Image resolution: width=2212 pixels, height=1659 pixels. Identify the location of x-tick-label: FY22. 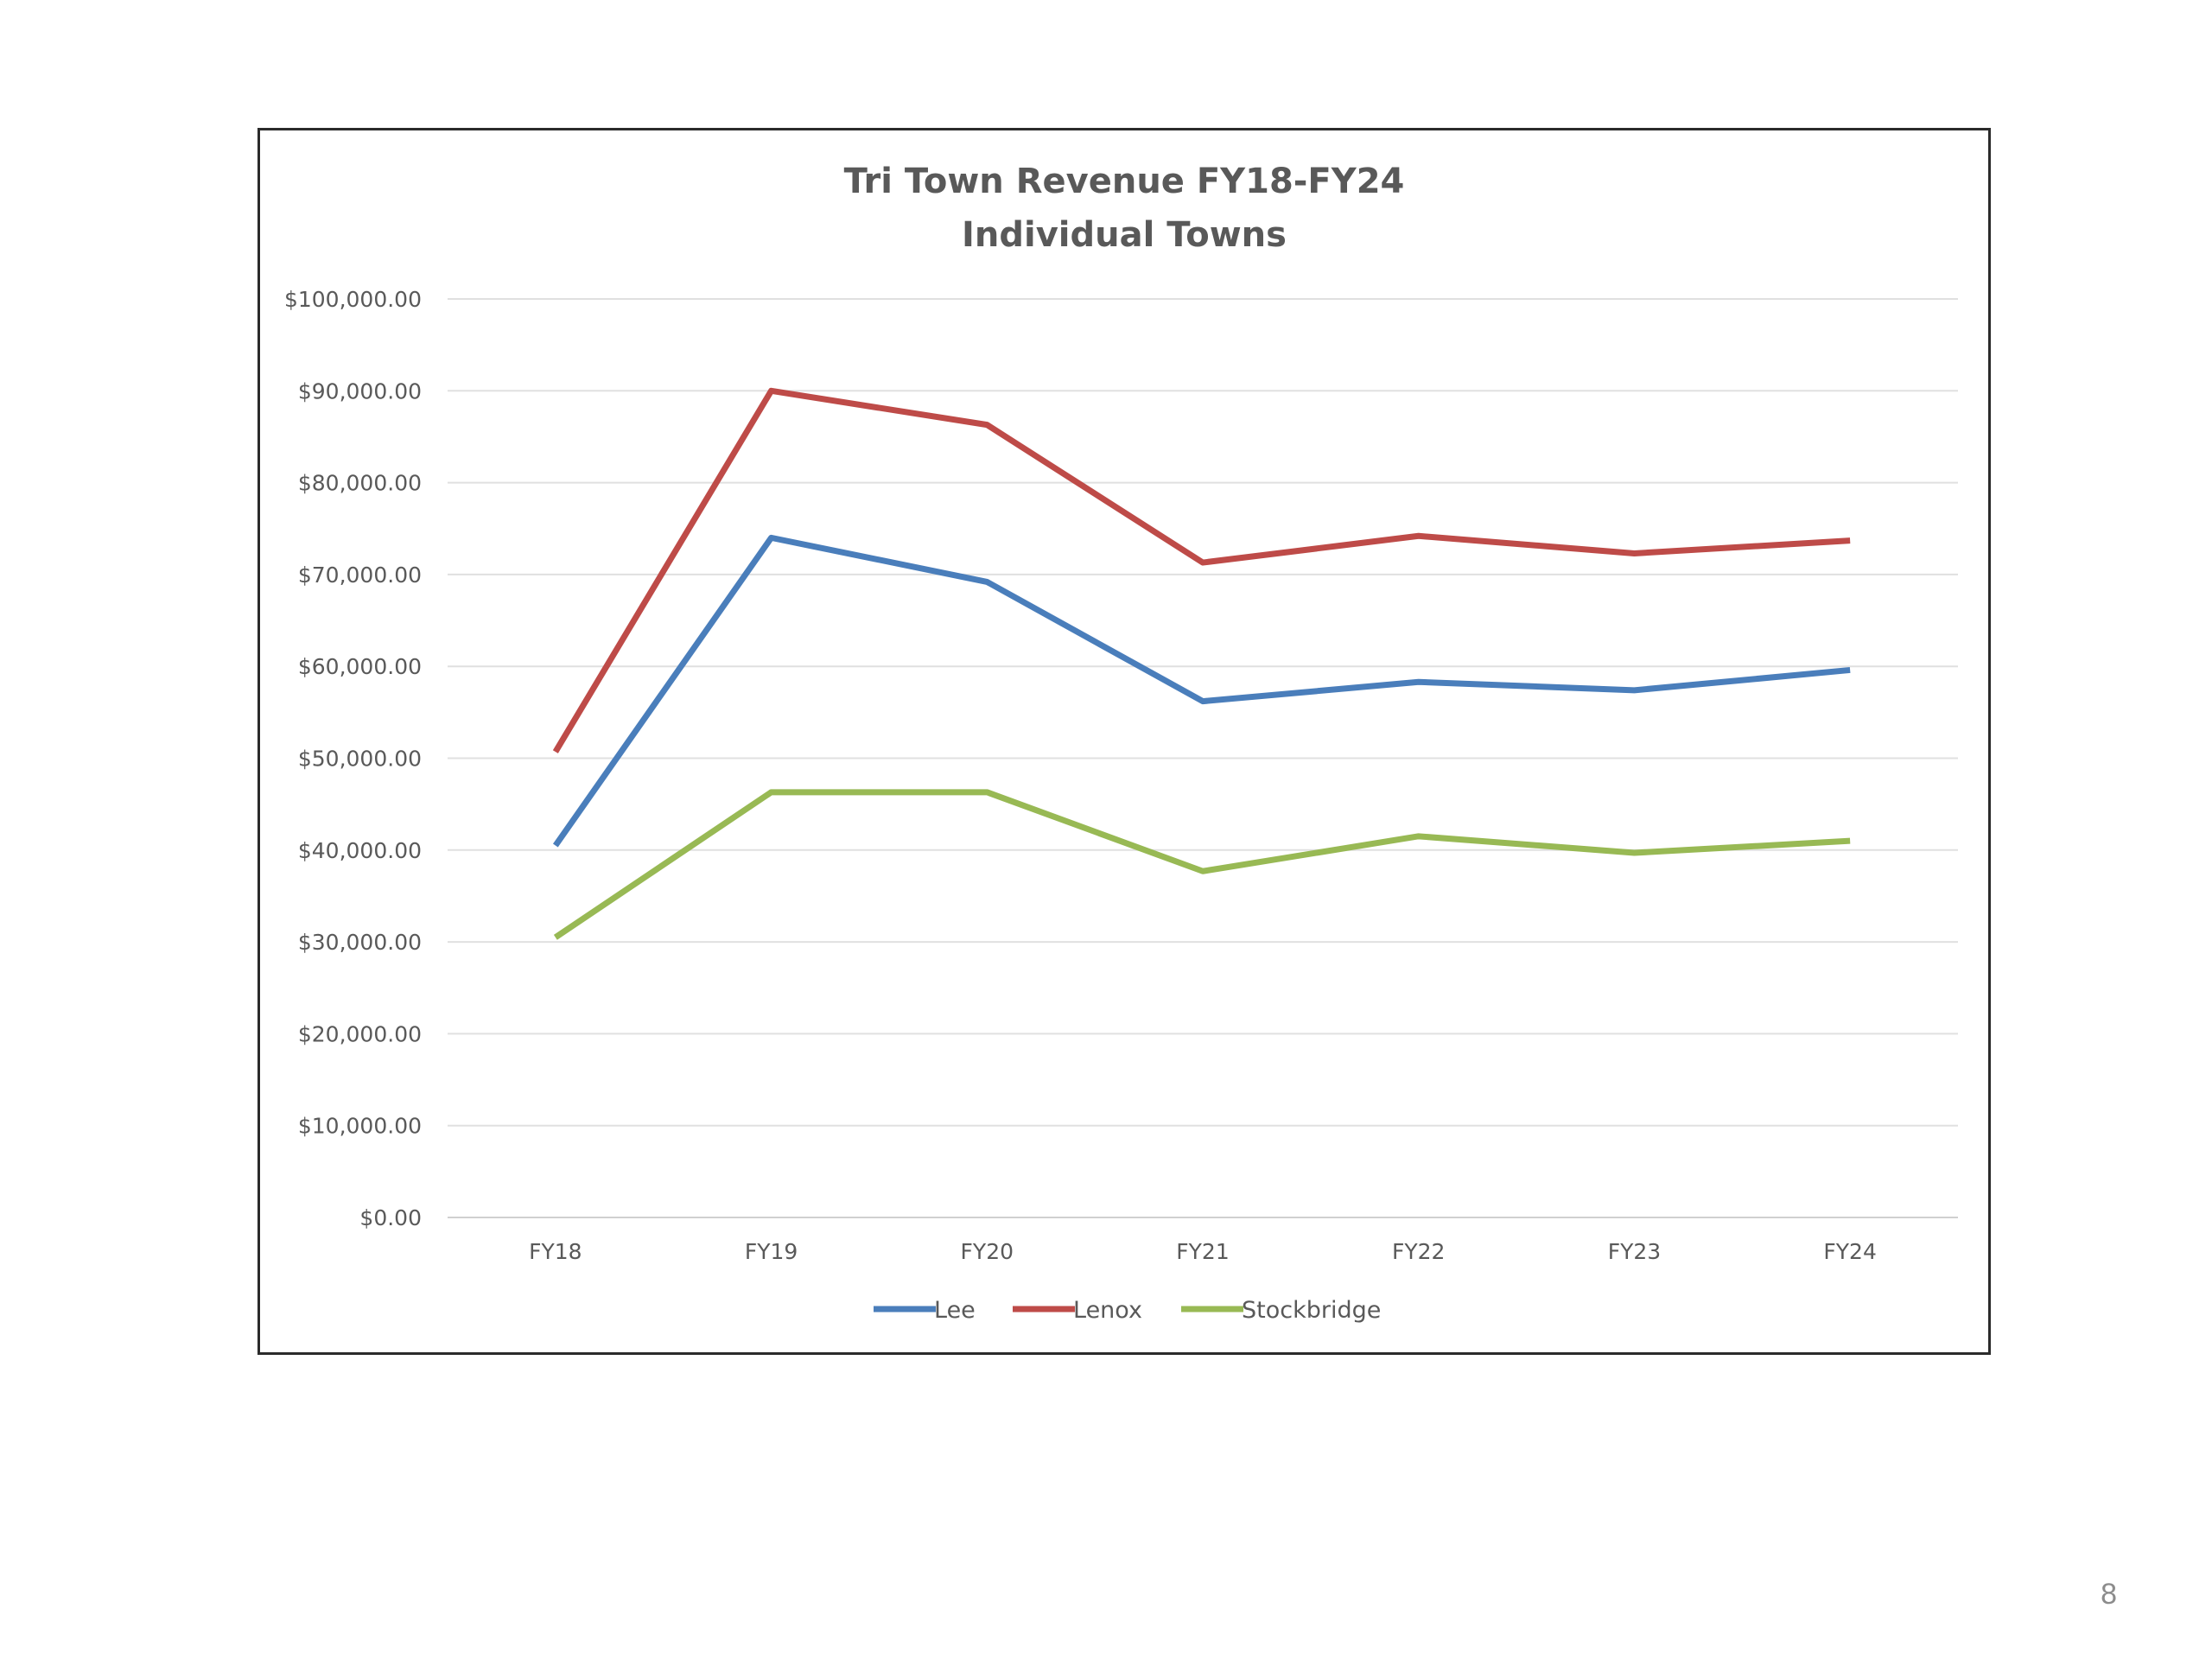
(1418, 1251).